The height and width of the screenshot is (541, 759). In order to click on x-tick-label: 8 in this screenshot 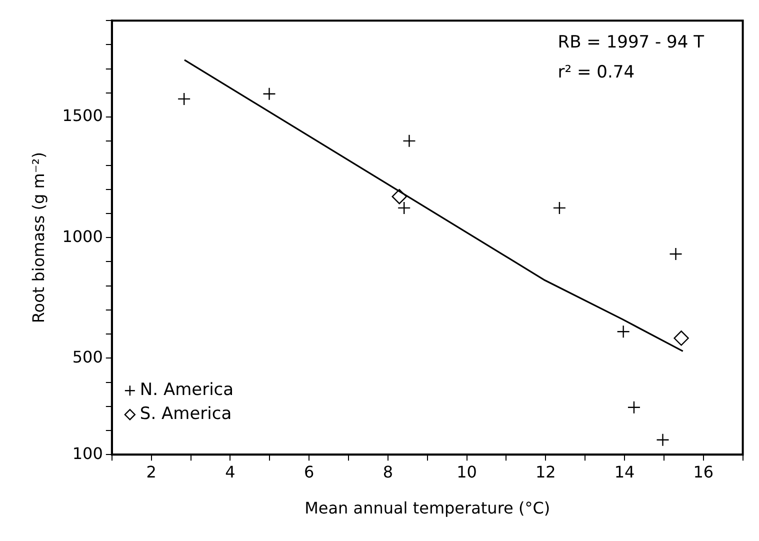, I will do `click(388, 472)`.